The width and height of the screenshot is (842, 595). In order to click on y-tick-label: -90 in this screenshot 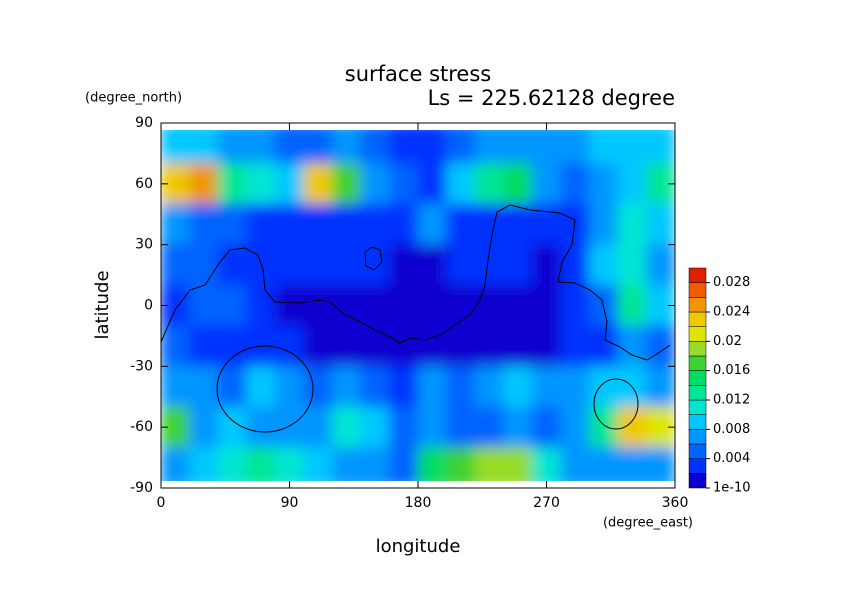, I will do `click(141, 488)`.